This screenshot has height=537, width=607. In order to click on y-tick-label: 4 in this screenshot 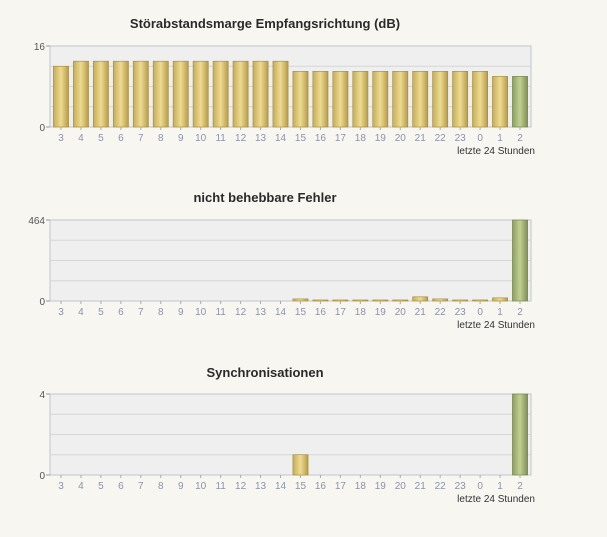, I will do `click(42, 395)`.